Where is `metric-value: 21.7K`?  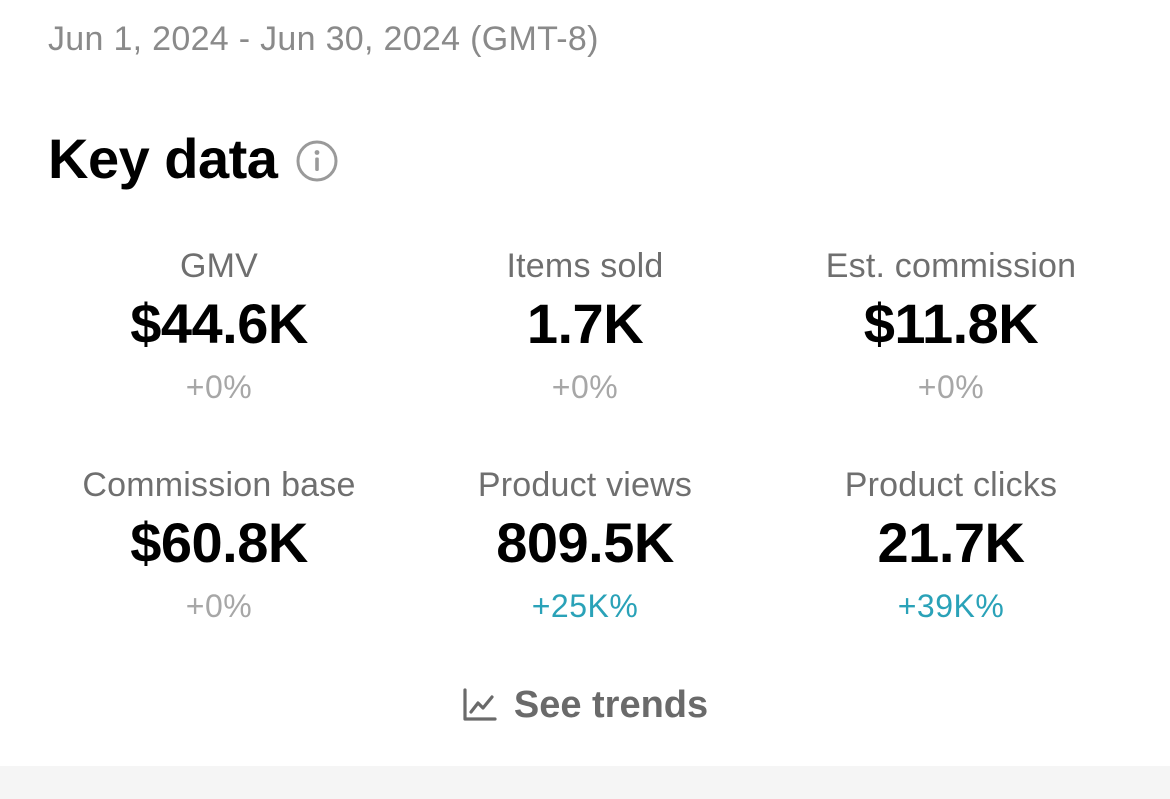 metric-value: 21.7K is located at coordinates (951, 542).